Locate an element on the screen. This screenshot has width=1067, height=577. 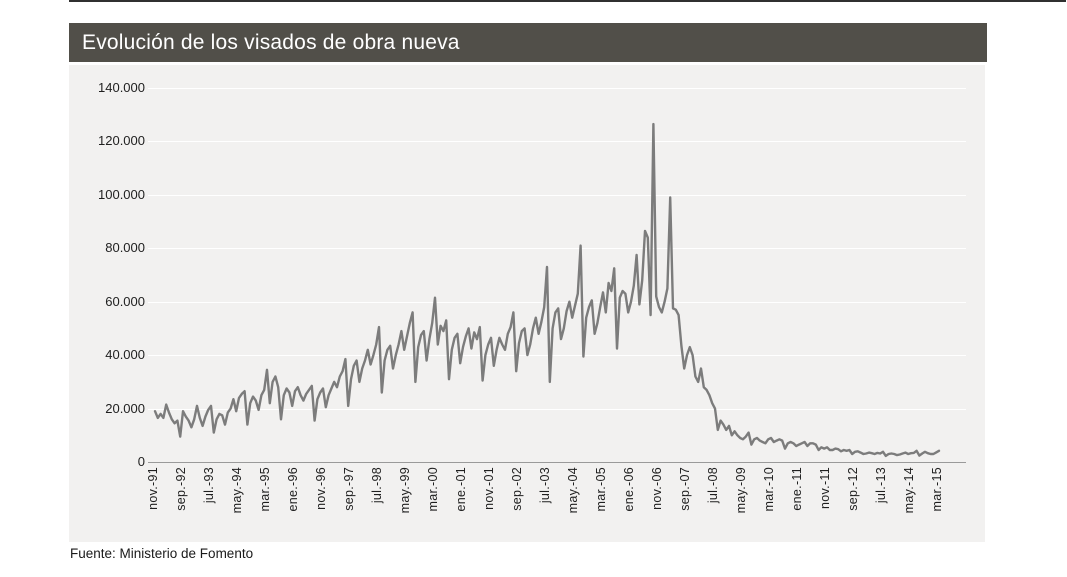
x-tick-label: sep.-97 is located at coordinates (349, 489).